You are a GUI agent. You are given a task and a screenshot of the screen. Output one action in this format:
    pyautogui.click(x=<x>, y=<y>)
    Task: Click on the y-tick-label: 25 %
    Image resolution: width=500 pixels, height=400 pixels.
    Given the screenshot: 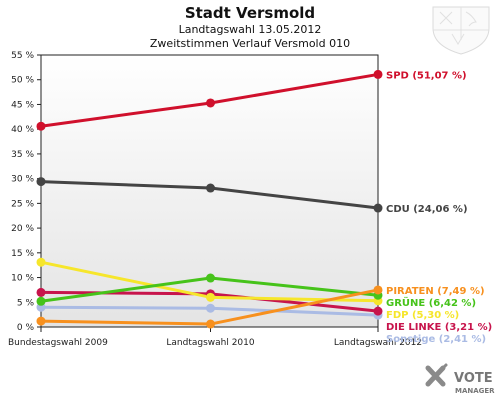 What is the action you would take?
    pyautogui.click(x=22, y=204)
    